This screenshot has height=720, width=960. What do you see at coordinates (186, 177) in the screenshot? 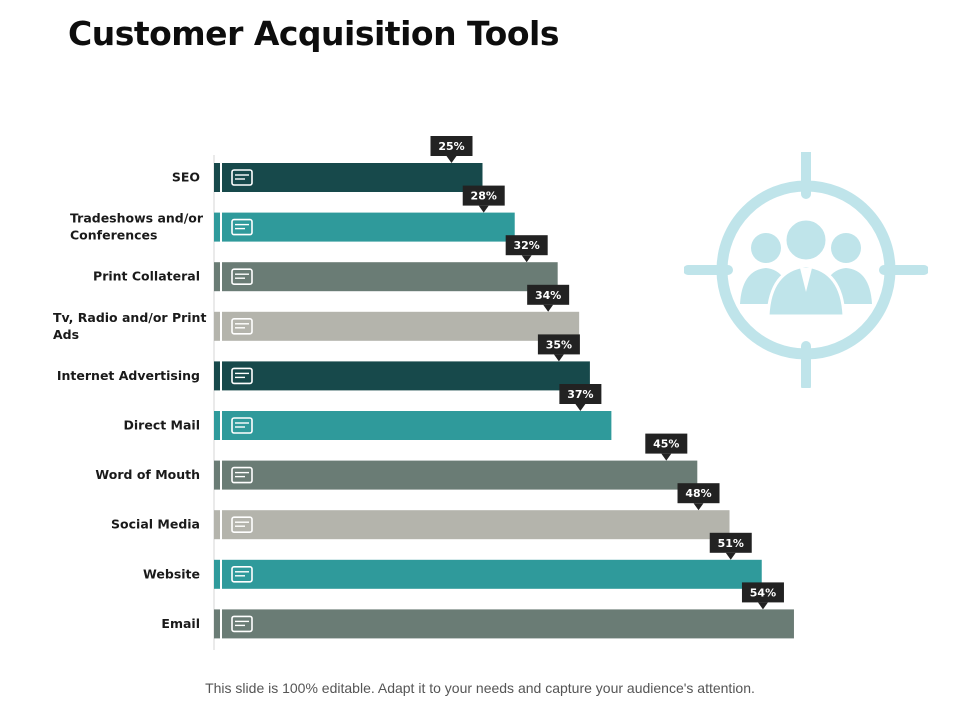
I see `category-label: SEO` at bounding box center [186, 177].